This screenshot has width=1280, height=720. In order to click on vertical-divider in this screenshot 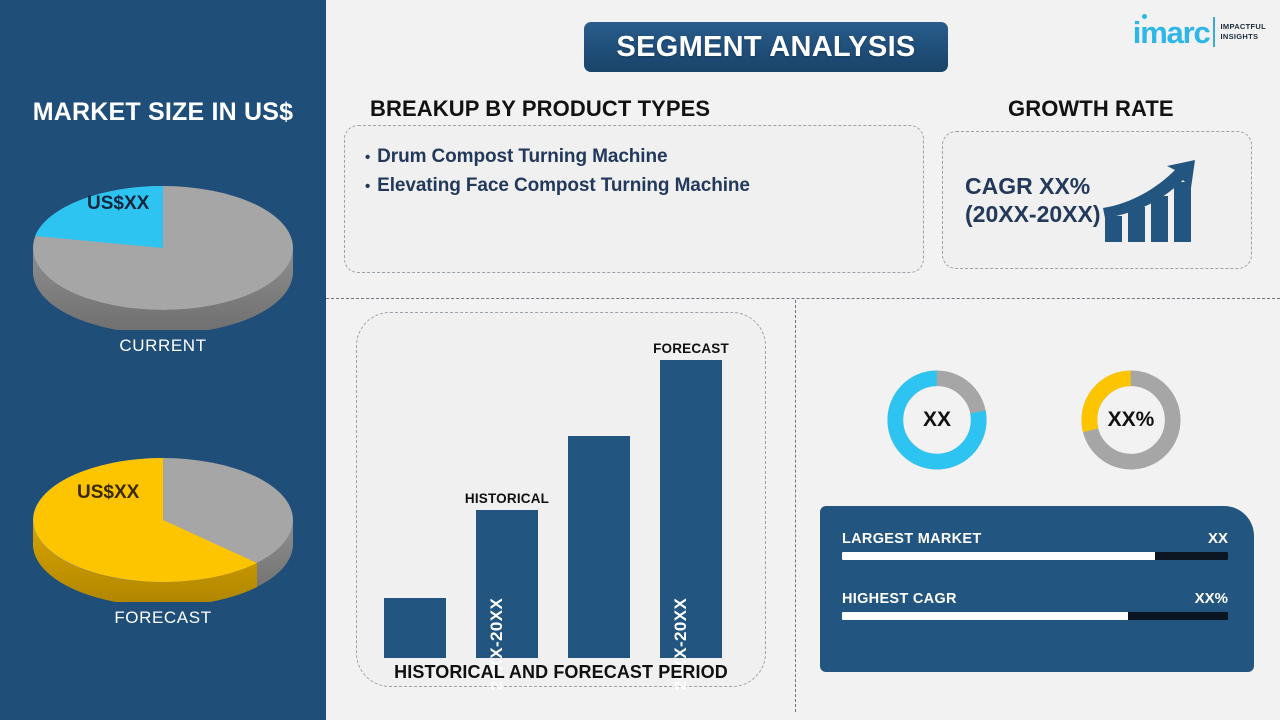, I will do `click(795, 506)`.